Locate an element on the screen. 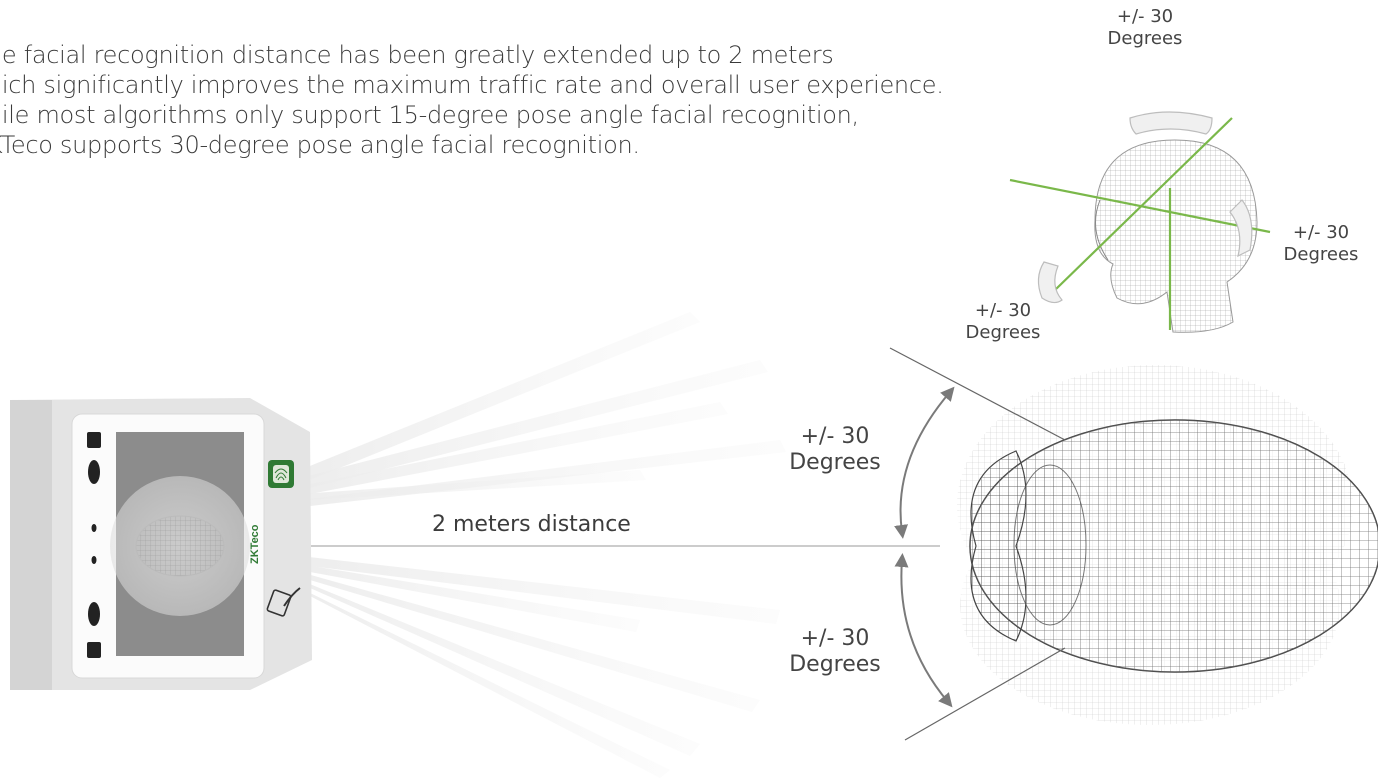  rotation-arrow-icon is located at coordinates (1145, 207).